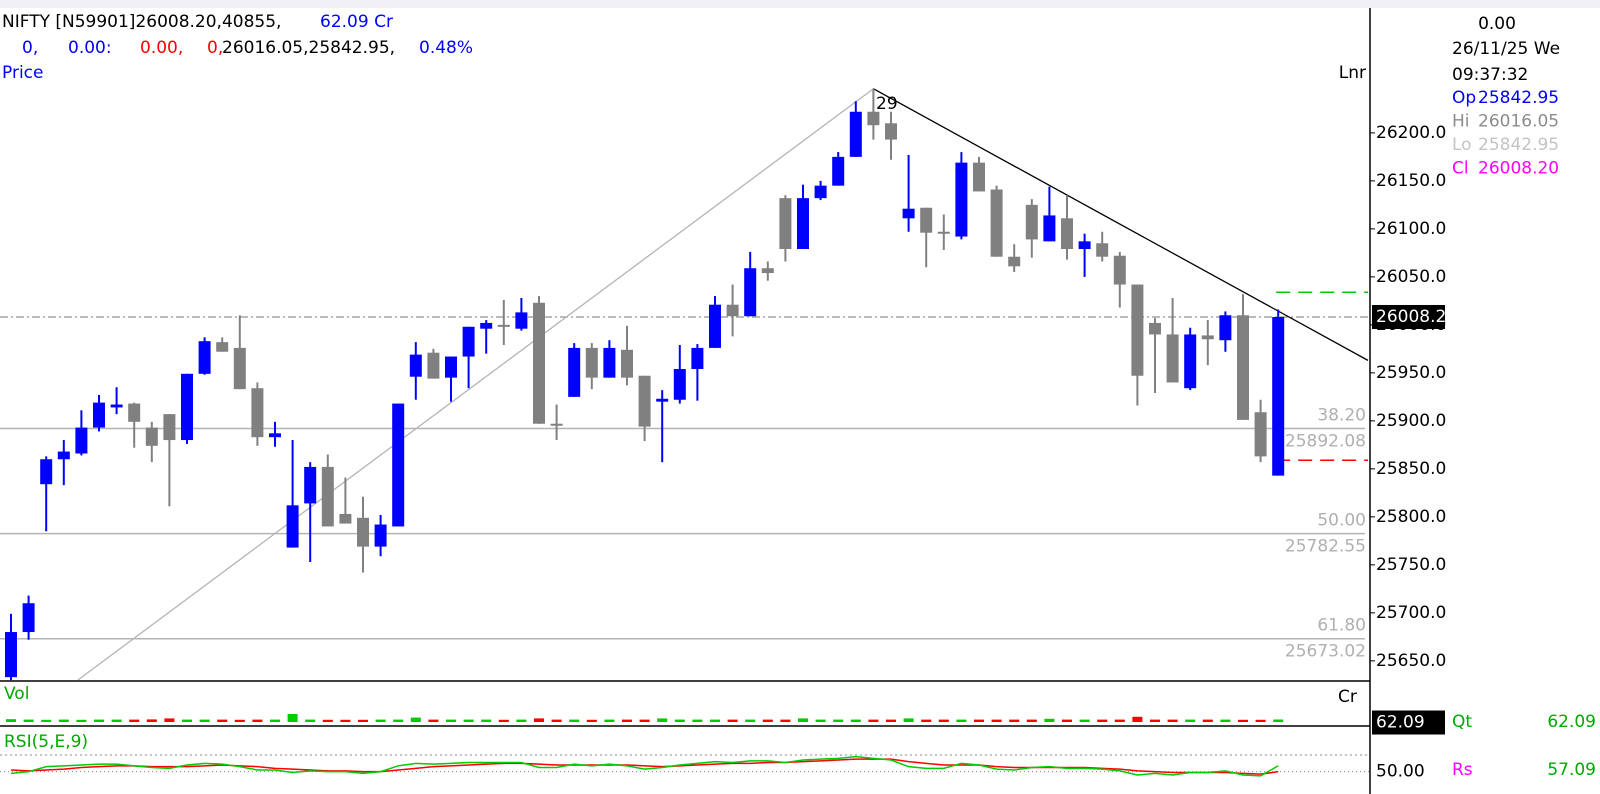 The image size is (1600, 794). Describe the element at coordinates (1352, 73) in the screenshot. I see `scale-label: Lnr` at that location.